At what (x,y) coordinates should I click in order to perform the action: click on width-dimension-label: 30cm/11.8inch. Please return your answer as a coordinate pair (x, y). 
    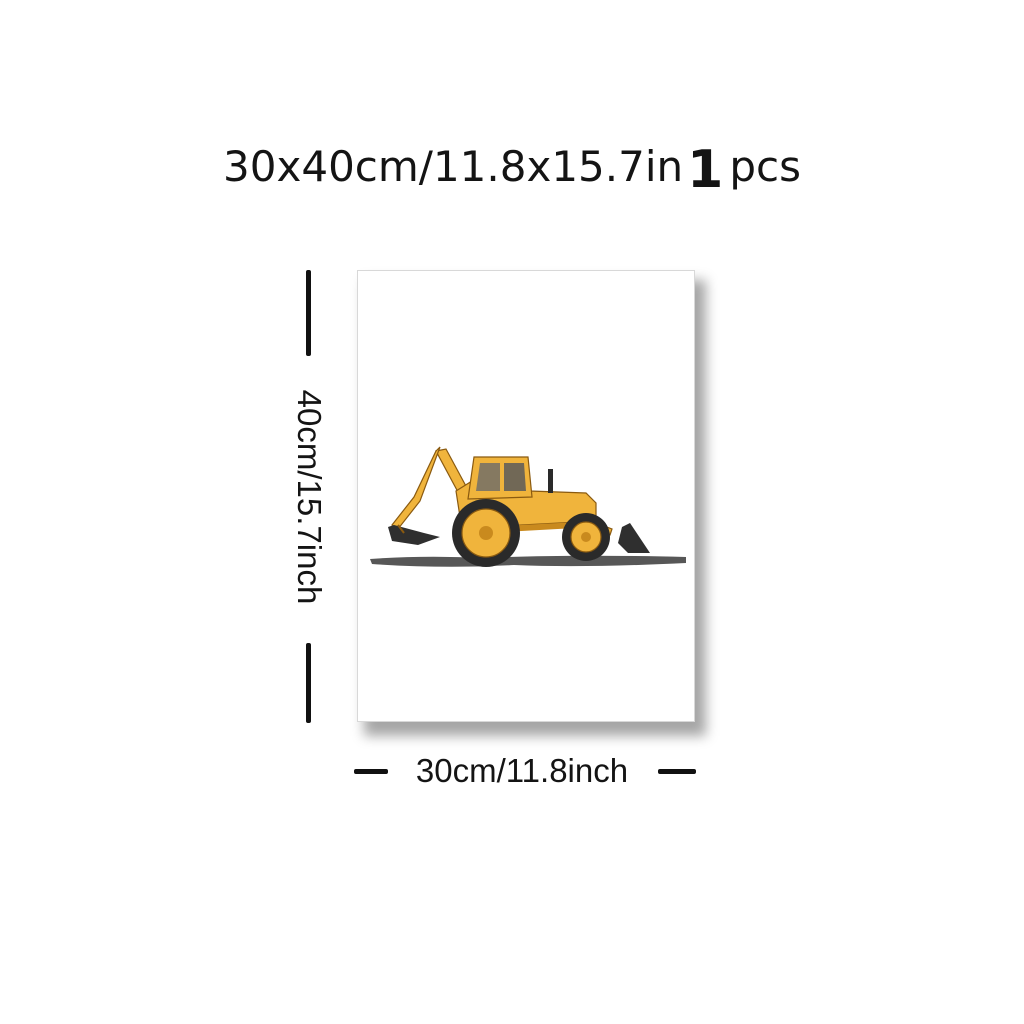
    Looking at the image, I should click on (522, 770).